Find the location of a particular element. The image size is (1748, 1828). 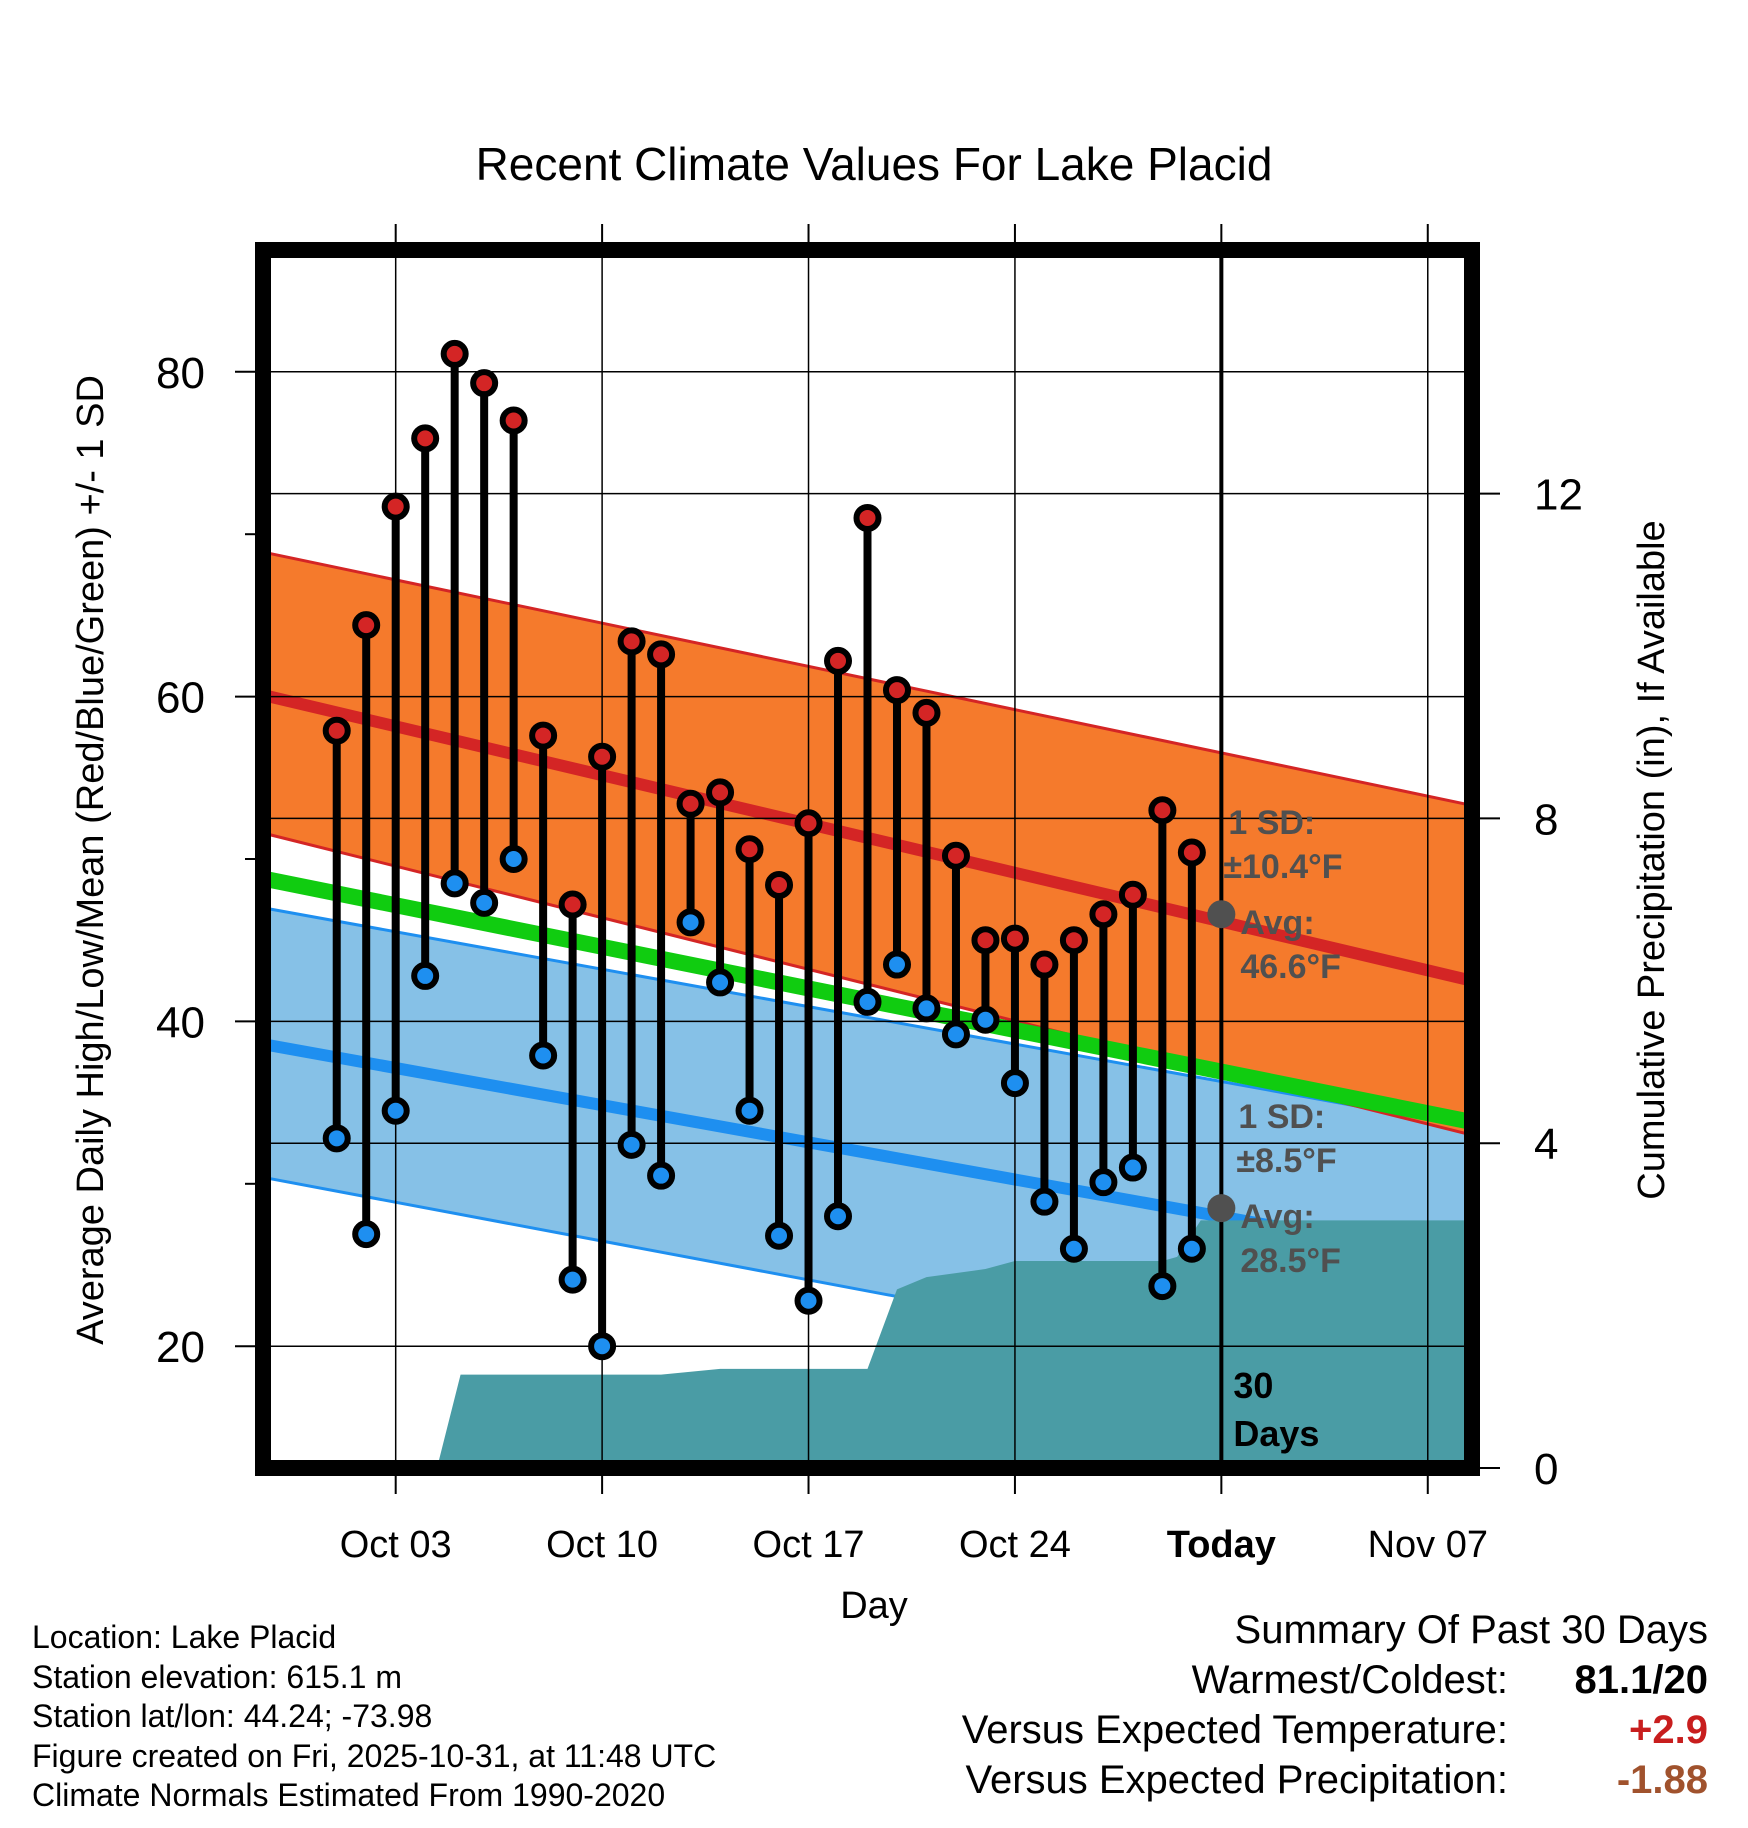

latlon-text: Station lat/lon: 44.24; -73.98 is located at coordinates (232, 1716).